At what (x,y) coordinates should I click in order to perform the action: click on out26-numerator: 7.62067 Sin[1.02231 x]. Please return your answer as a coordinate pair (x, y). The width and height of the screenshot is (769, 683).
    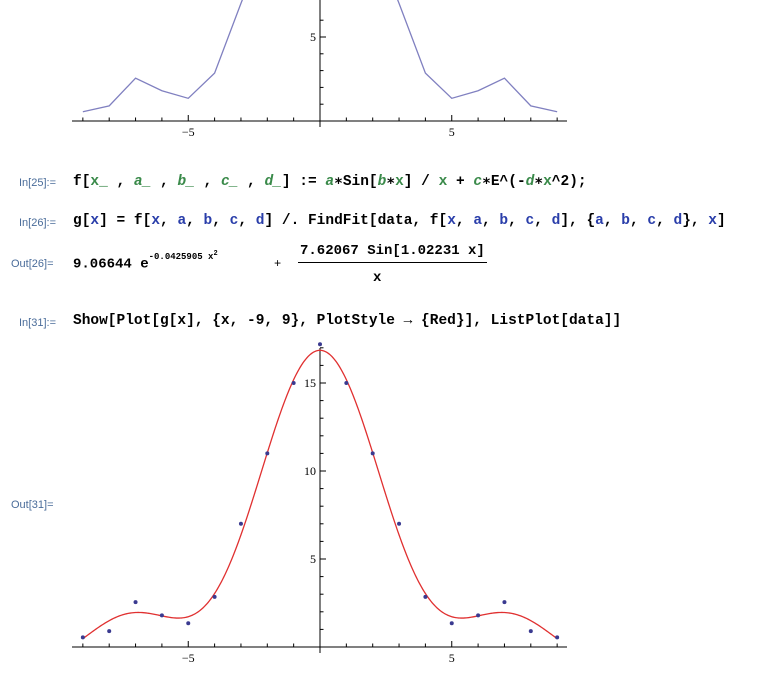
    Looking at the image, I should click on (392, 253).